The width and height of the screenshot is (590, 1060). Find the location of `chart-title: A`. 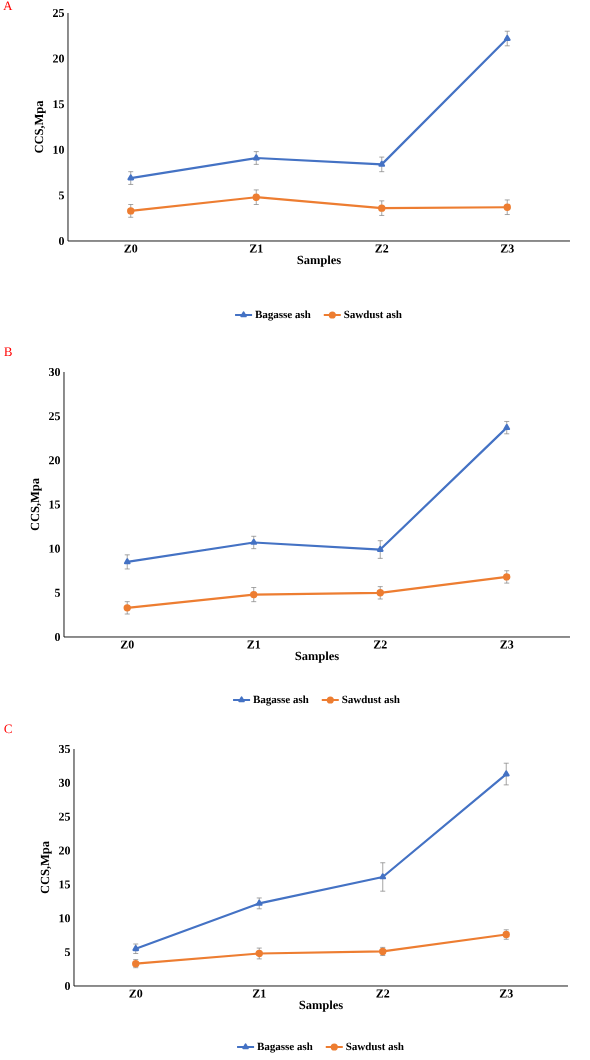

chart-title: A is located at coordinates (8, 6).